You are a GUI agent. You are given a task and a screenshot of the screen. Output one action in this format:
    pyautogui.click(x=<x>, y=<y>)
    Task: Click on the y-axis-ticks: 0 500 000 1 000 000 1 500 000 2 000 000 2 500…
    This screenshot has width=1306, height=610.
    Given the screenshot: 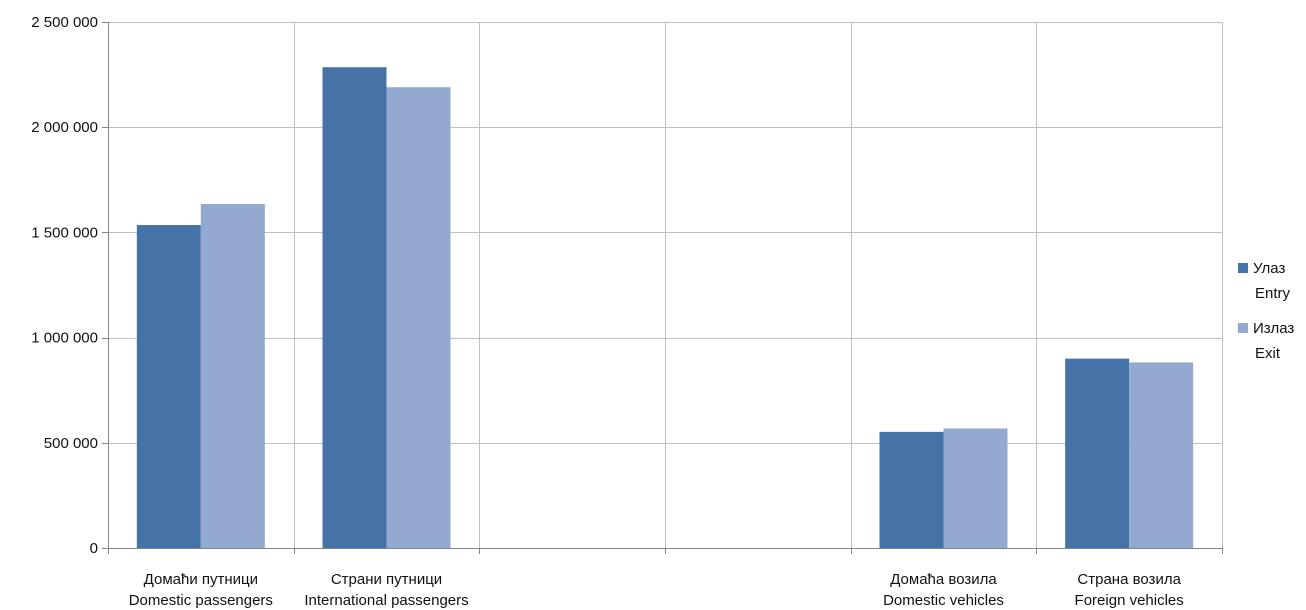 What is the action you would take?
    pyautogui.click(x=64, y=285)
    